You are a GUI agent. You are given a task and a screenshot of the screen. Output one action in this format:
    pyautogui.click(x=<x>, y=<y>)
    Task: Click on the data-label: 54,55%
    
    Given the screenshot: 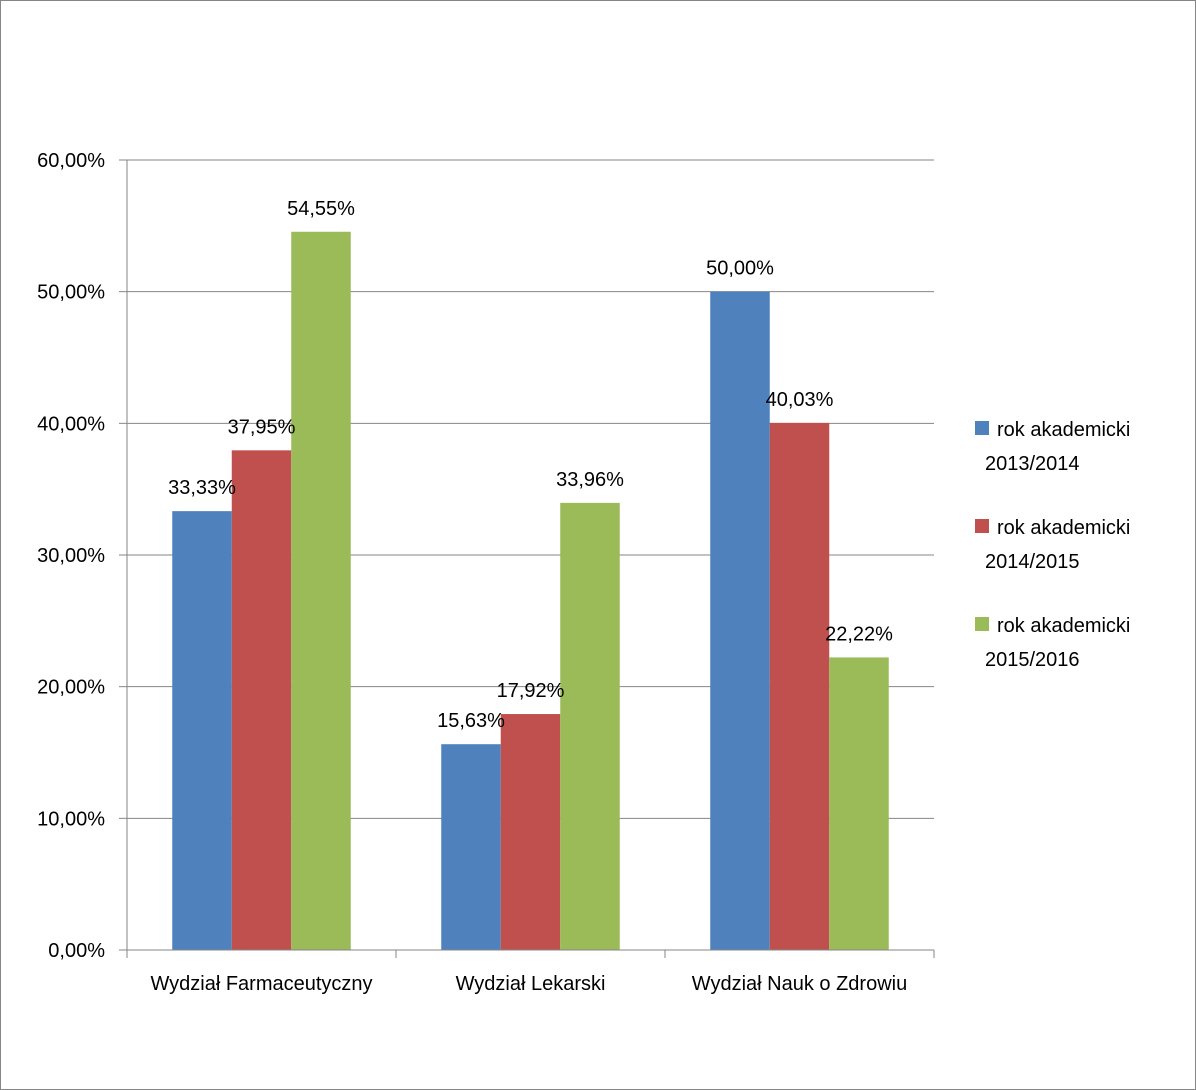 What is the action you would take?
    pyautogui.click(x=321, y=209)
    